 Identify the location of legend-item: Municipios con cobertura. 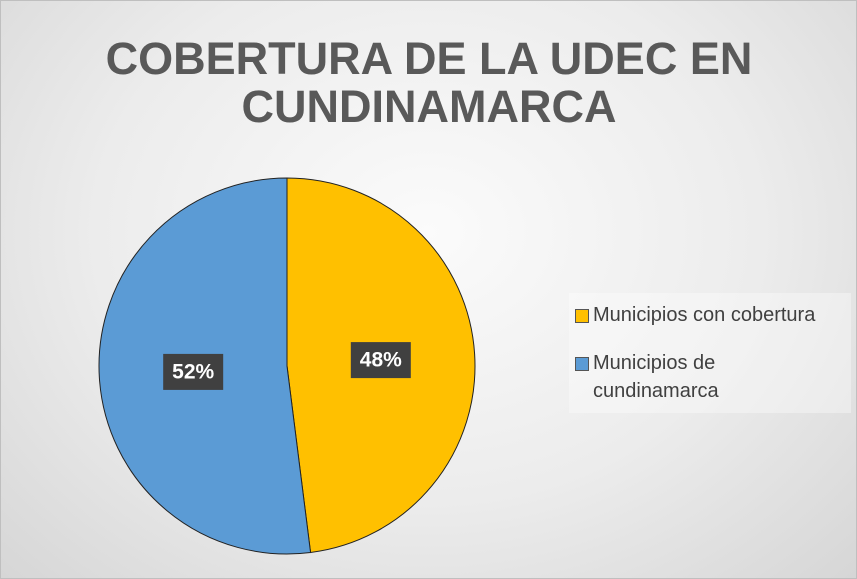
(710, 315).